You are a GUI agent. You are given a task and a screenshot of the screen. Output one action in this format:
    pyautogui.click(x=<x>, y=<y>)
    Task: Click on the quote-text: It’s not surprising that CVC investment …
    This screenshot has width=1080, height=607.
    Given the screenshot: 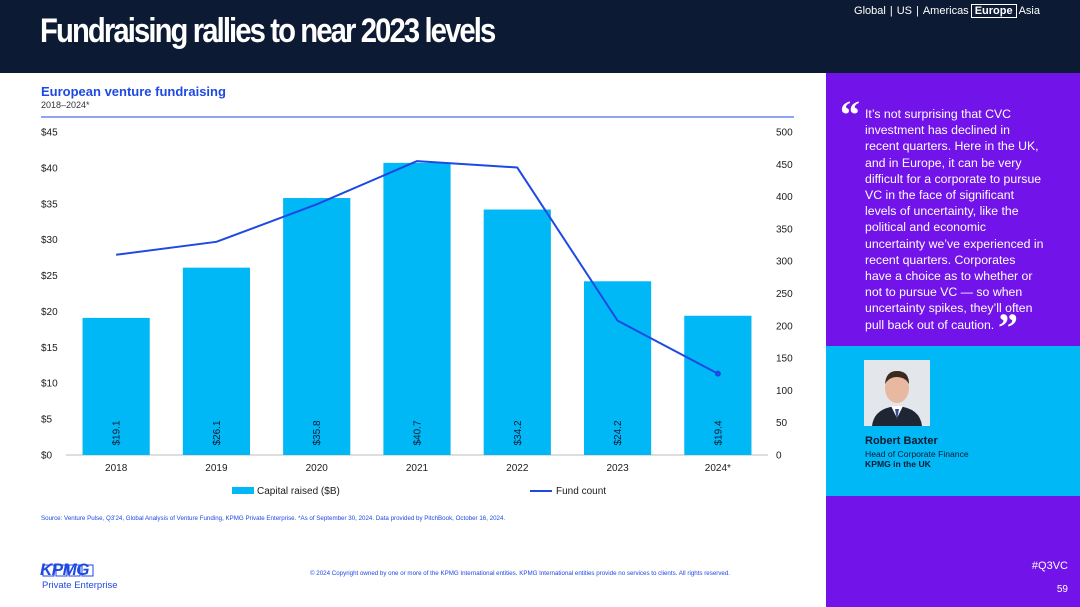 What is the action you would take?
    pyautogui.click(x=954, y=219)
    